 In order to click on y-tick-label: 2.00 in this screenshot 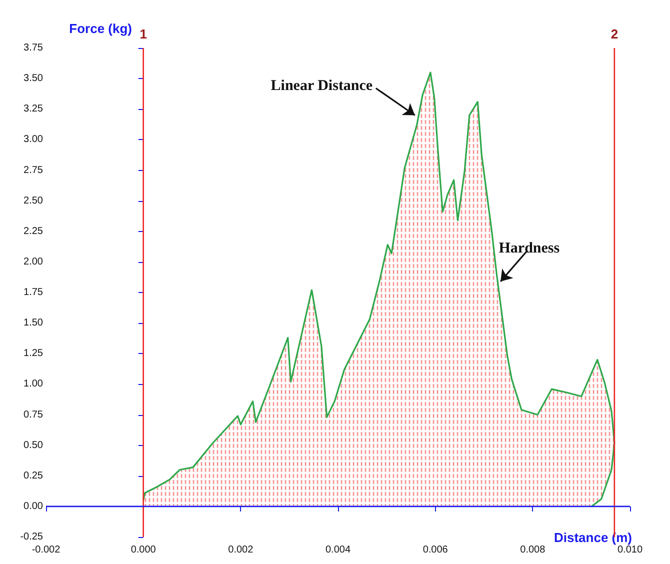, I will do `click(34, 262)`.